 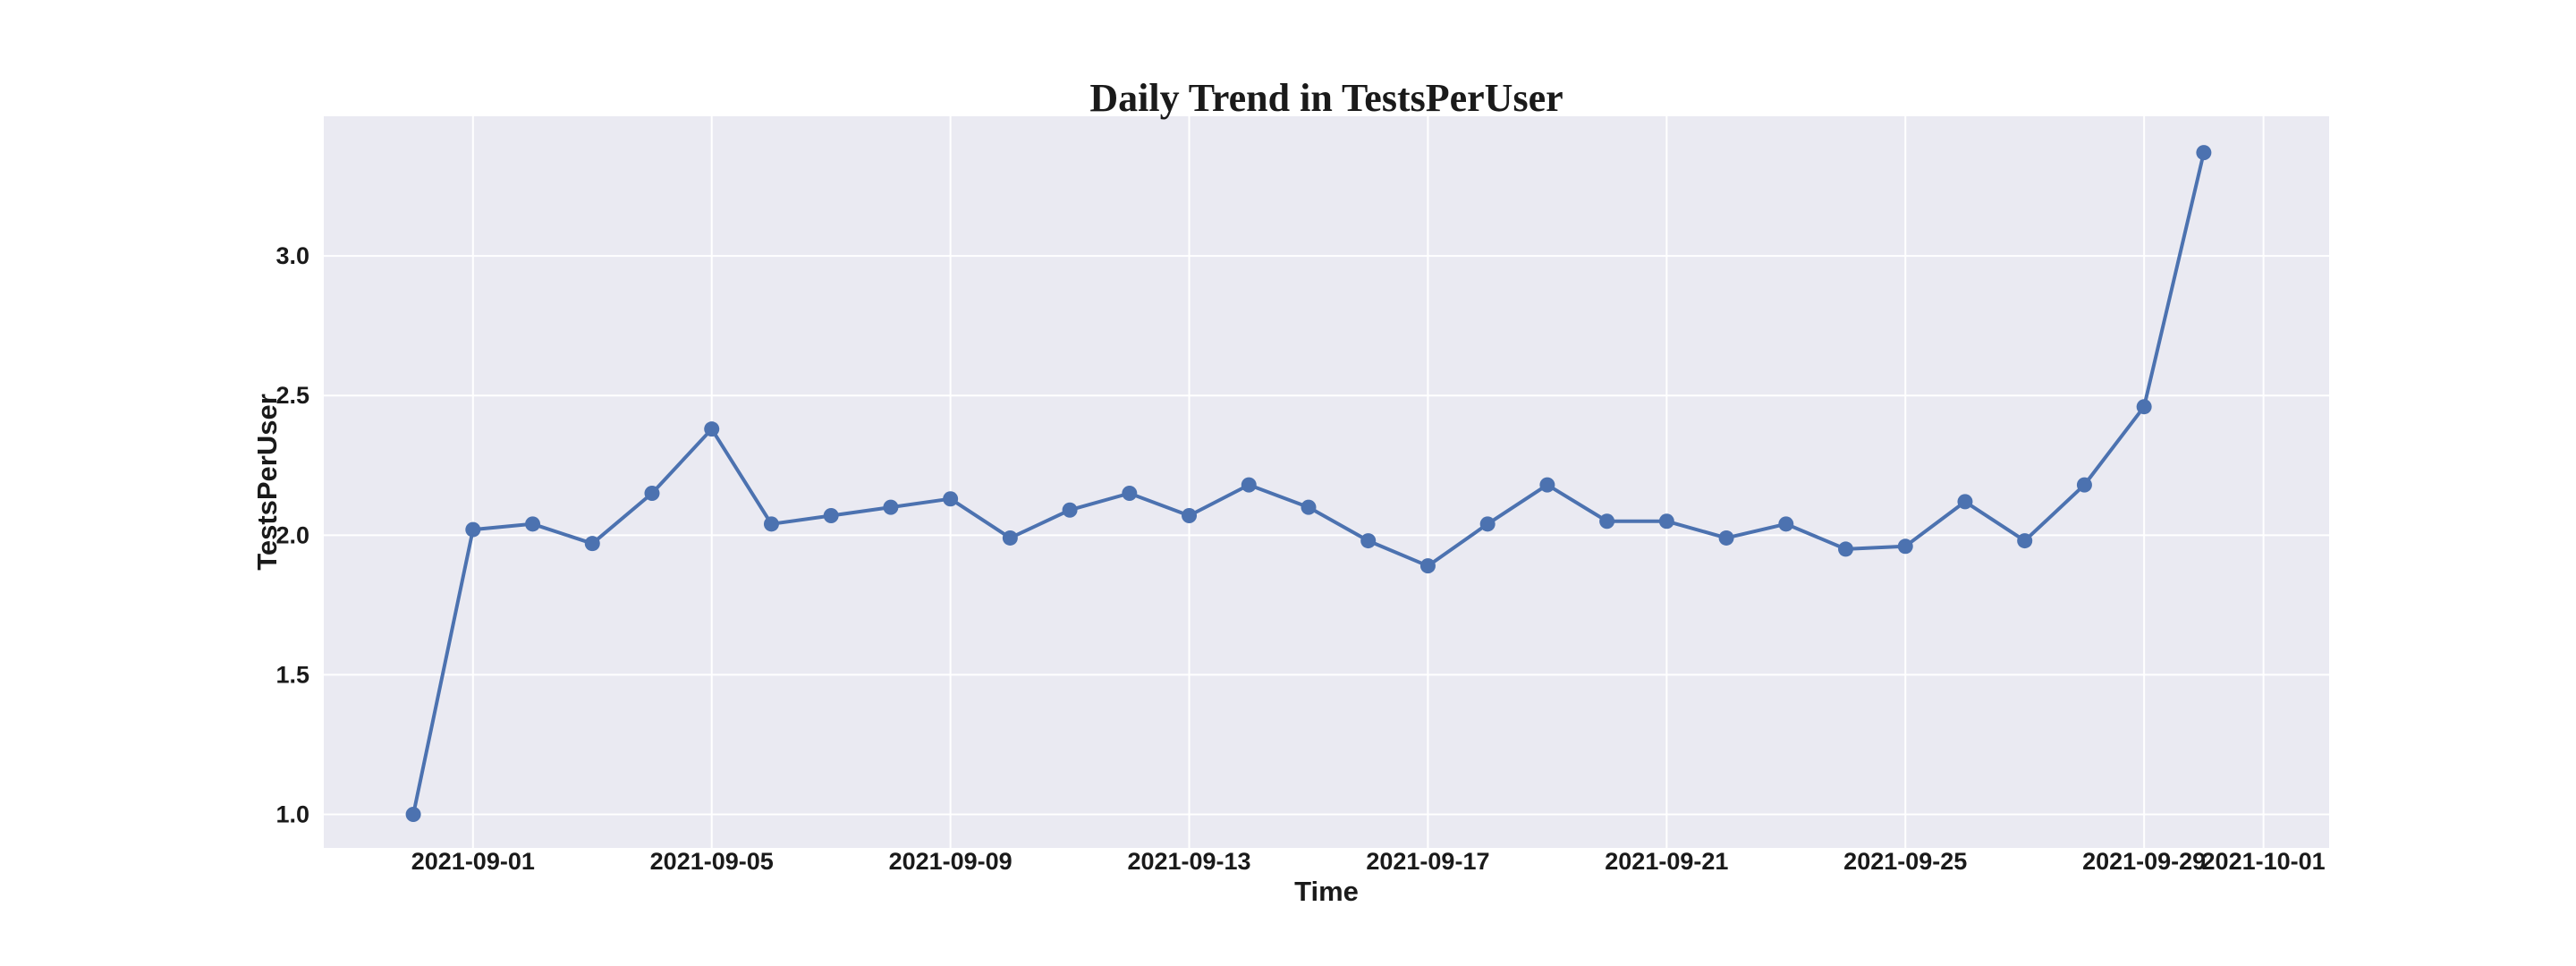 What do you see at coordinates (1326, 98) in the screenshot?
I see `chart-title: Daily Trend in TestsPerUser` at bounding box center [1326, 98].